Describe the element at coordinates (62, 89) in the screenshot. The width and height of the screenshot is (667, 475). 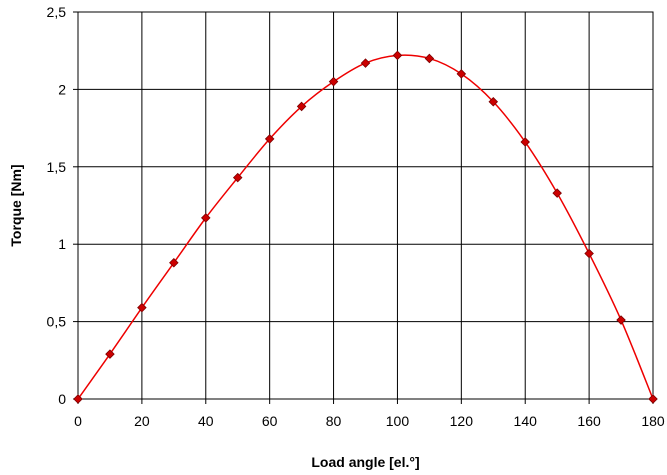
I see `y-tick-label: 2` at that location.